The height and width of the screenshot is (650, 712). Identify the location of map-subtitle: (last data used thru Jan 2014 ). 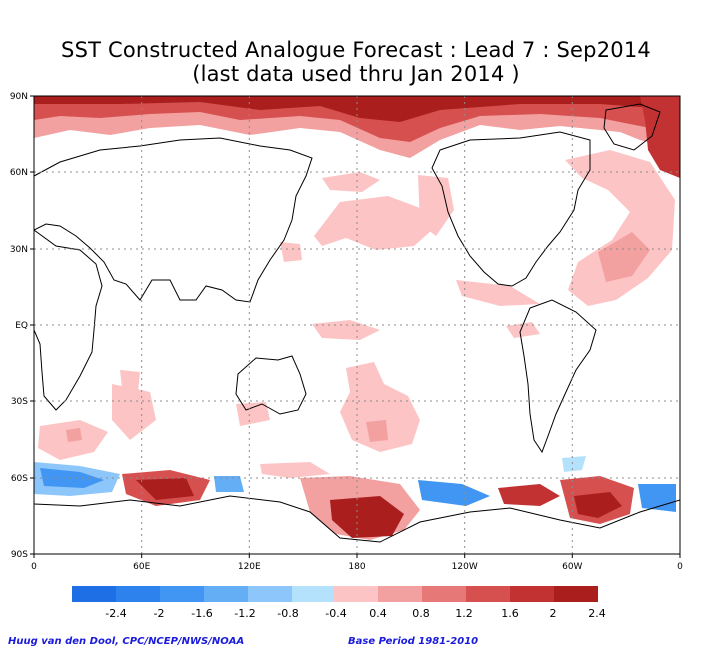
(356, 74).